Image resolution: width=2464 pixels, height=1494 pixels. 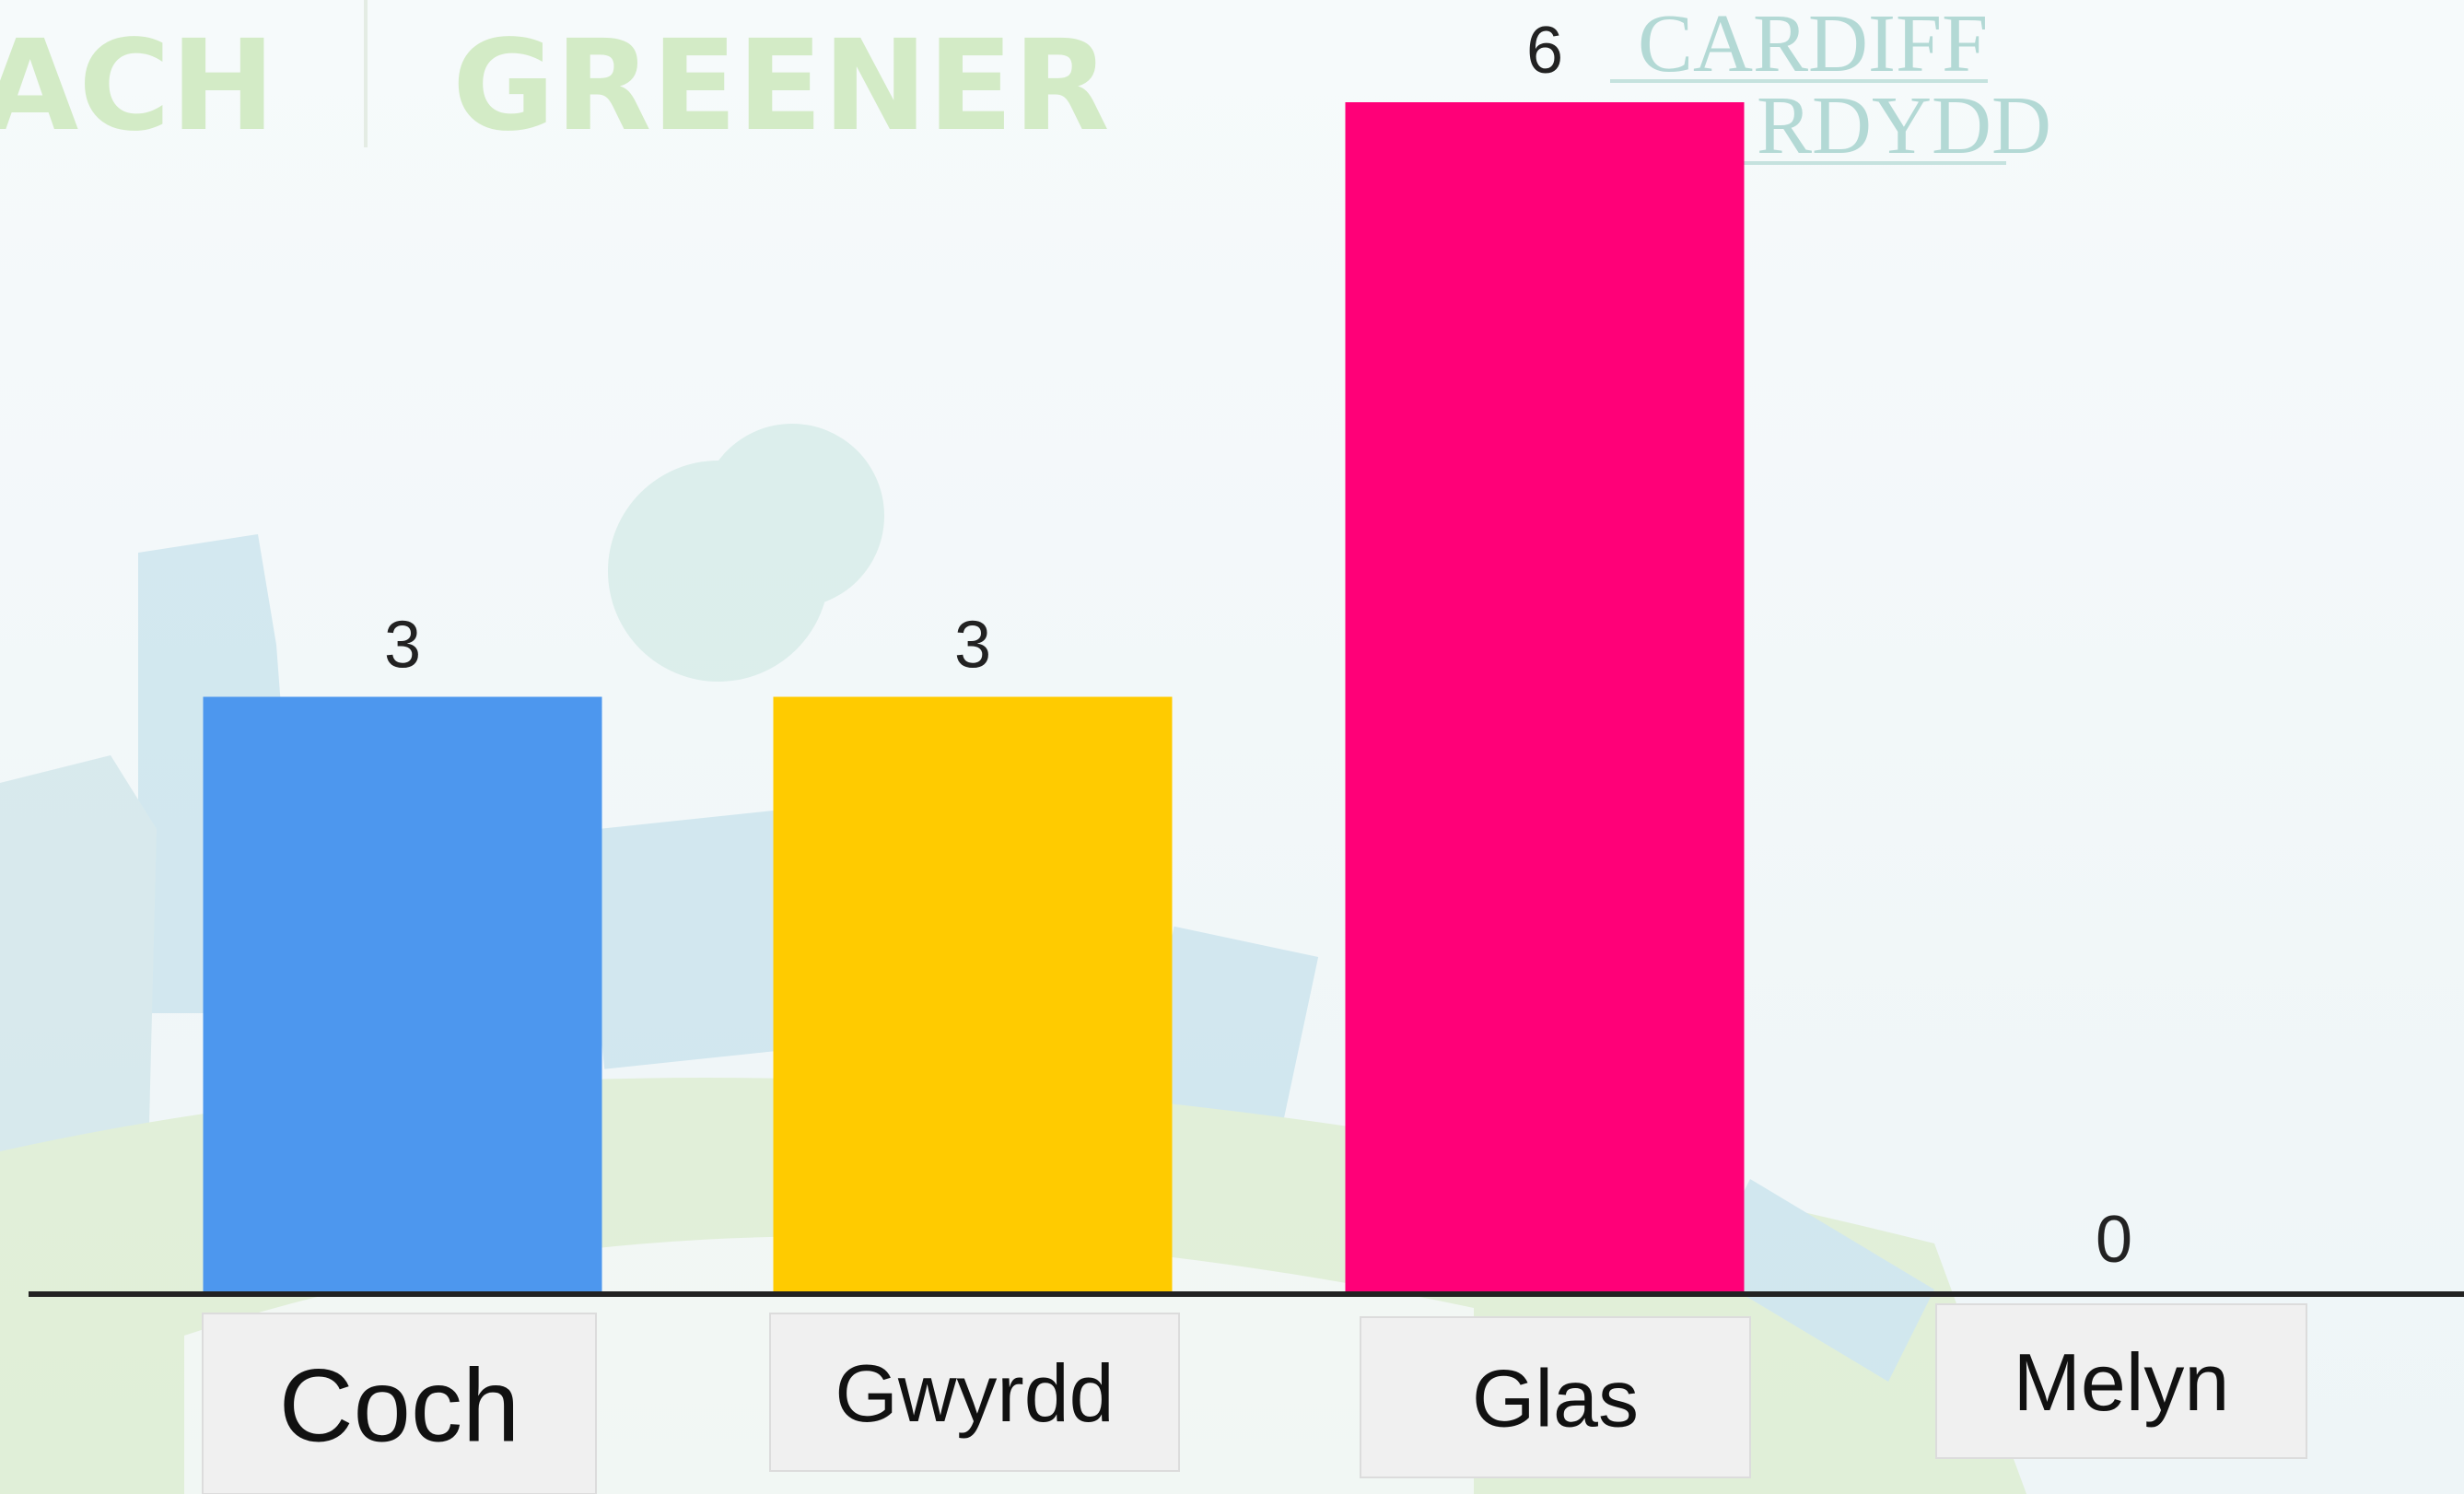 I want to click on background-text: RDYDD, so click(x=1904, y=125).